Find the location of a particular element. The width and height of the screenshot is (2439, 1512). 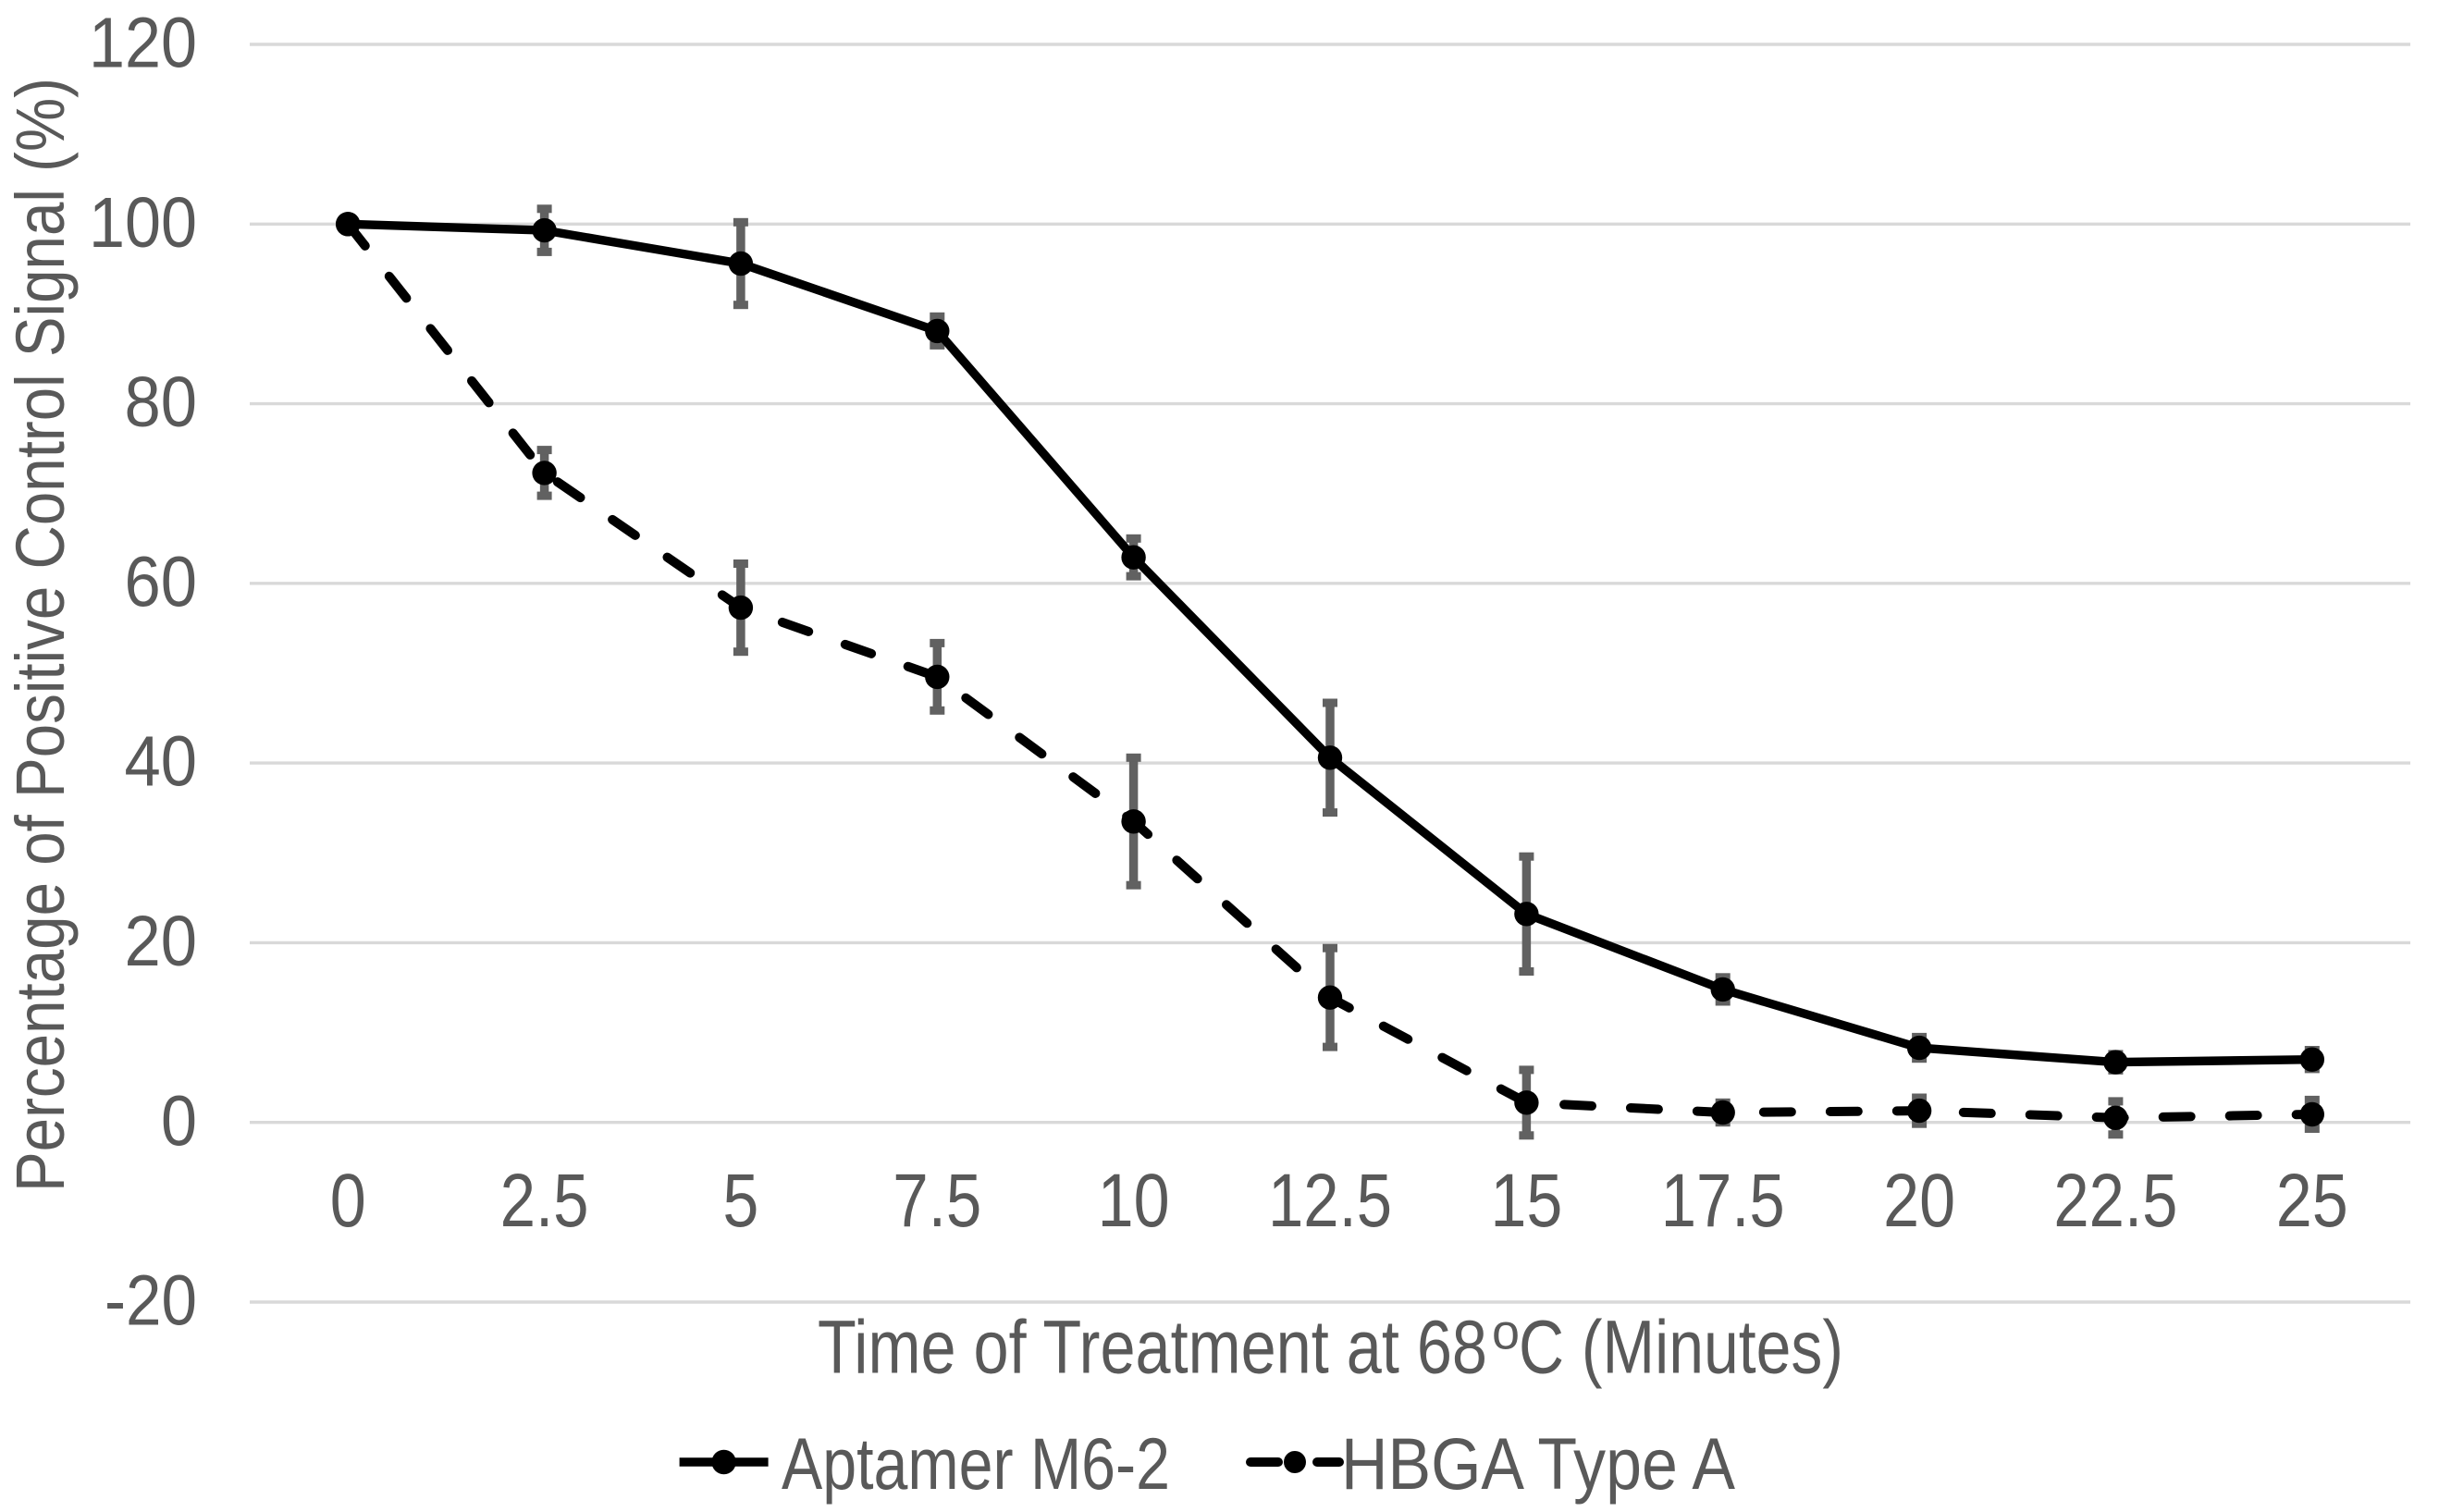

svg-text: 12.5 is located at coordinates (1330, 1201).